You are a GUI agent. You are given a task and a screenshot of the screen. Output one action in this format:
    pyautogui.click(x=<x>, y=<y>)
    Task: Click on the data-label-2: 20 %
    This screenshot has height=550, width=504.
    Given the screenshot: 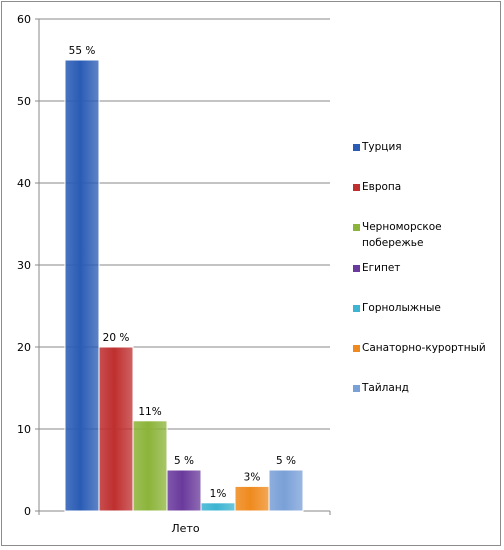 What is the action you would take?
    pyautogui.click(x=116, y=338)
    